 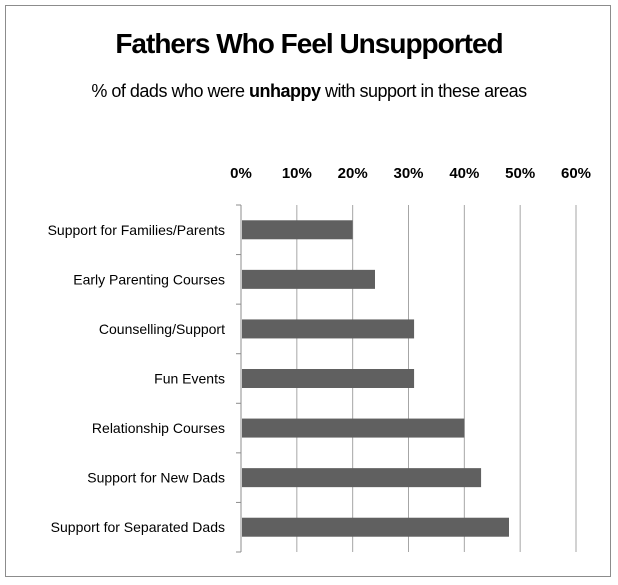 I want to click on chart-title: Fathers Who Feel Unsupported, so click(x=309, y=43).